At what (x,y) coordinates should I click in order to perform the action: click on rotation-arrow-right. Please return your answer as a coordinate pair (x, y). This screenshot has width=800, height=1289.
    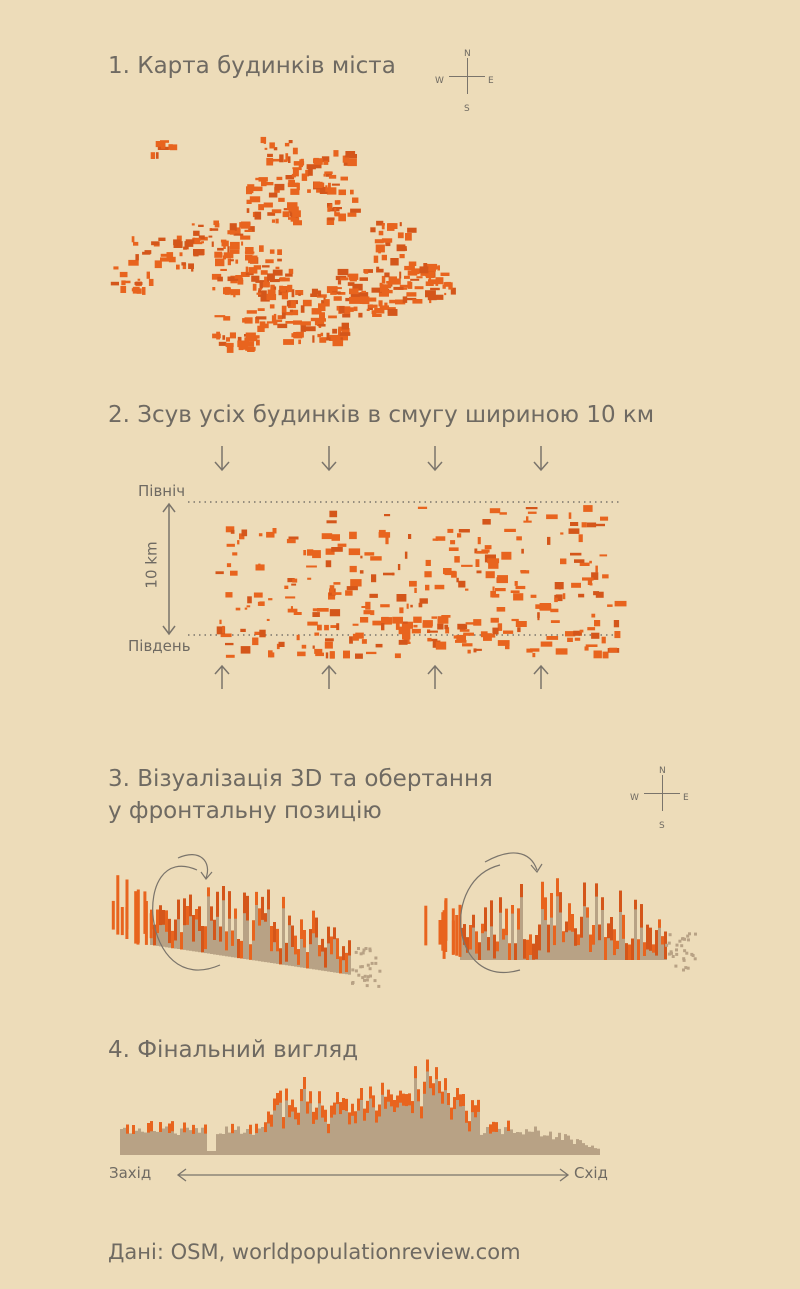
    Looking at the image, I should click on (501, 912).